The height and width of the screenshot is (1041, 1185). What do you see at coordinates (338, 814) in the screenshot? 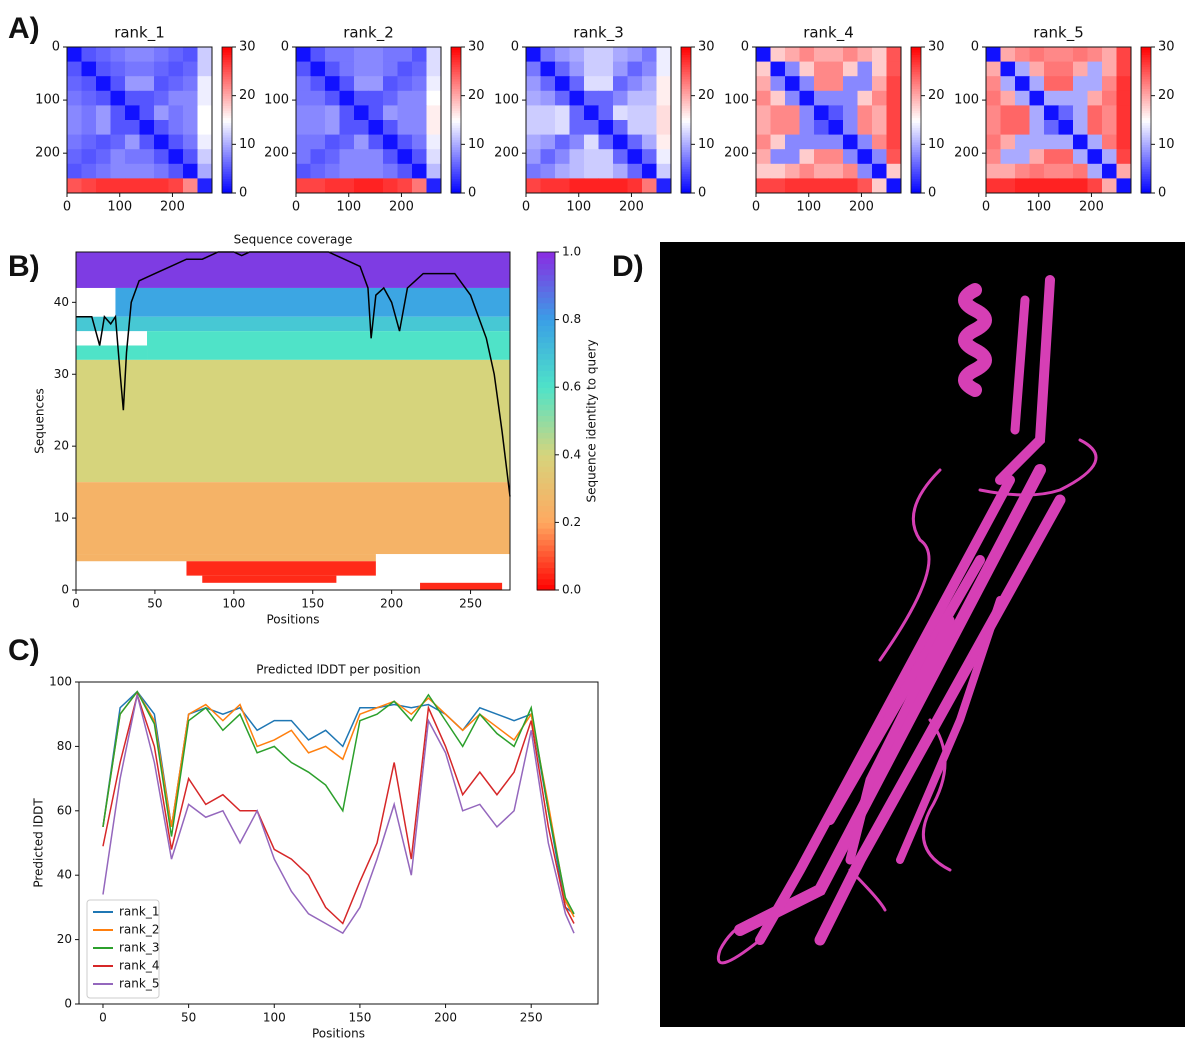
I see `line` at bounding box center [338, 814].